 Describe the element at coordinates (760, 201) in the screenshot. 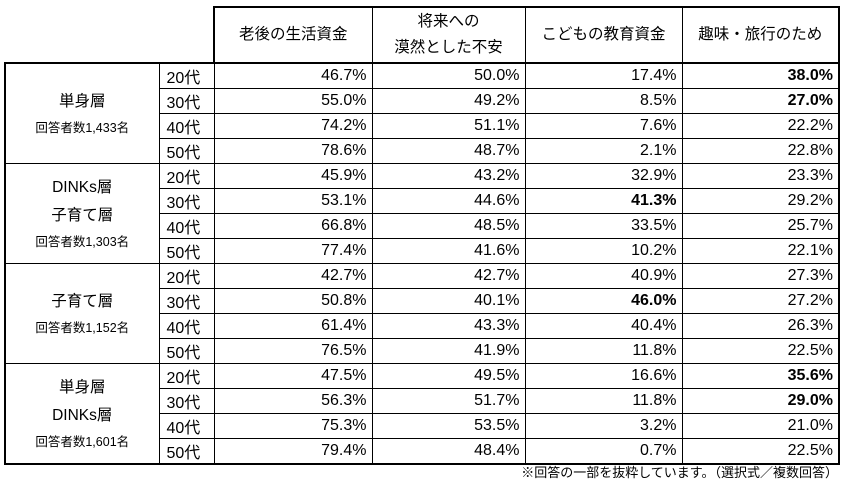

I see `value-cell: 29.2%` at that location.